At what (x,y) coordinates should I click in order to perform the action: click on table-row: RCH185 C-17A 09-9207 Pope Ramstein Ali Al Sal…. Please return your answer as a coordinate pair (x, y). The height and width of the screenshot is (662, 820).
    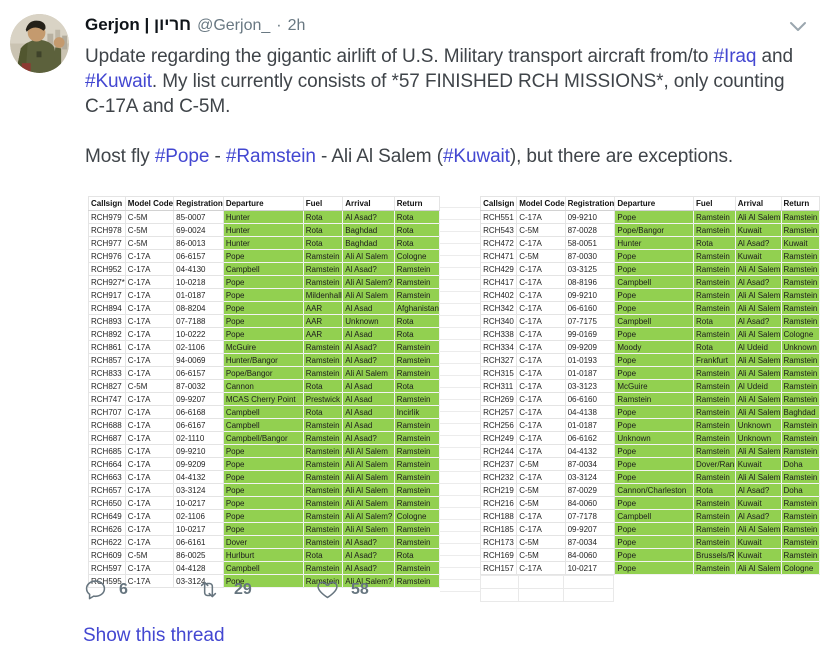
    Looking at the image, I should click on (650, 529).